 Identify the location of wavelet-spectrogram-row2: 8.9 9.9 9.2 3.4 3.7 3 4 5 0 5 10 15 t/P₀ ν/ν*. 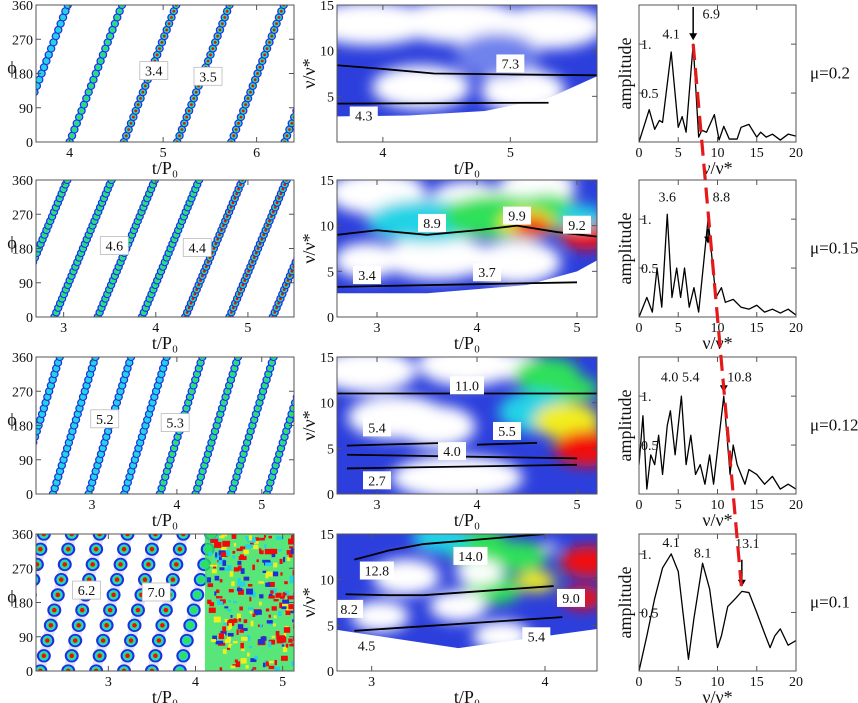
(448, 263).